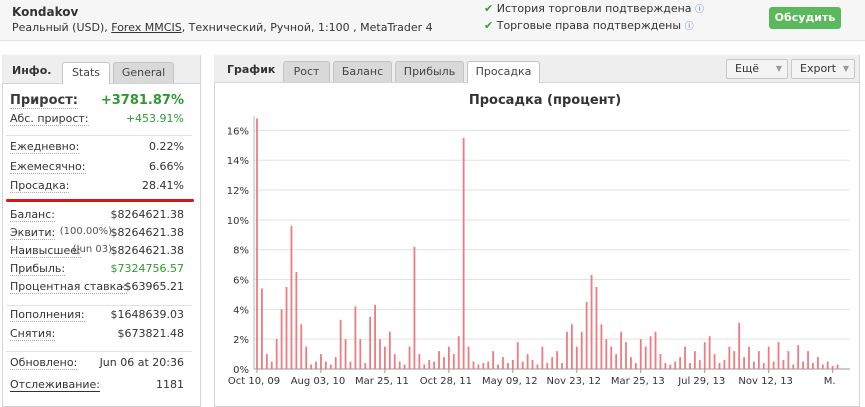  What do you see at coordinates (818, 68) in the screenshot?
I see `menu-label: Export` at bounding box center [818, 68].